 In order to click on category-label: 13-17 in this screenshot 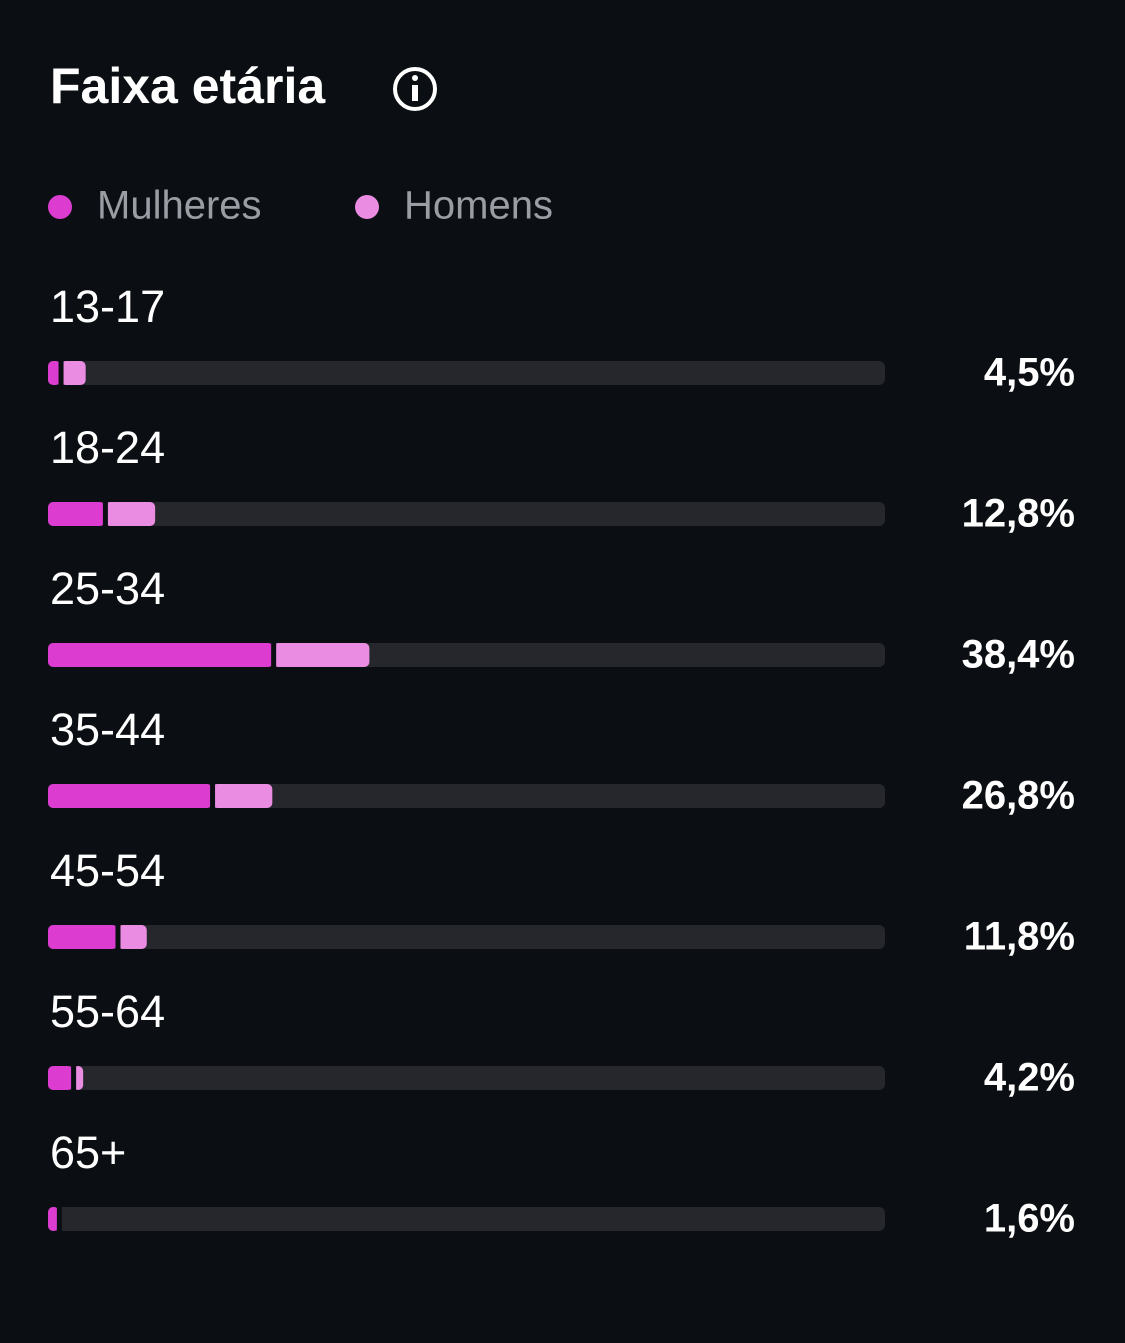, I will do `click(107, 306)`.